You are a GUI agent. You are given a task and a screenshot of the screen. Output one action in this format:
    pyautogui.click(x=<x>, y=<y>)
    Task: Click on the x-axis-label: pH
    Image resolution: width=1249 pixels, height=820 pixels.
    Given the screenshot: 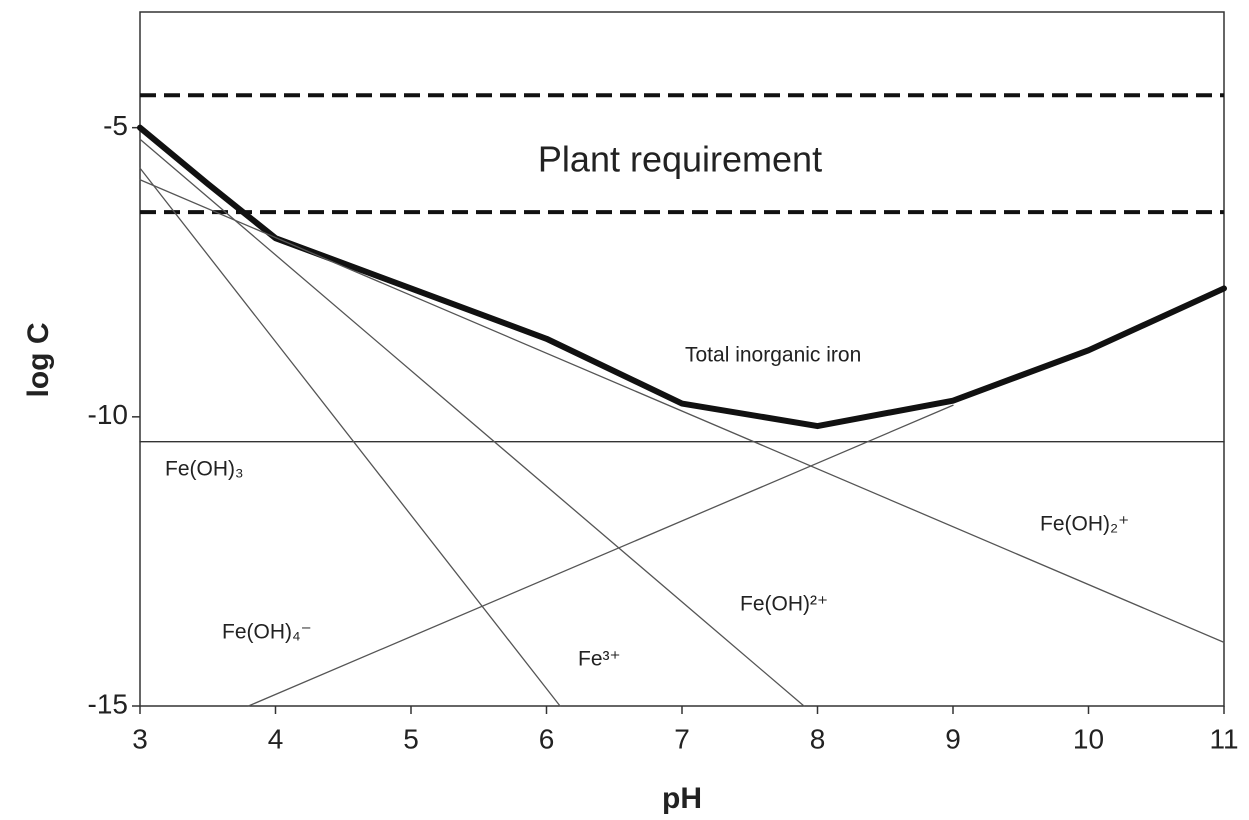 What is the action you would take?
    pyautogui.click(x=682, y=798)
    